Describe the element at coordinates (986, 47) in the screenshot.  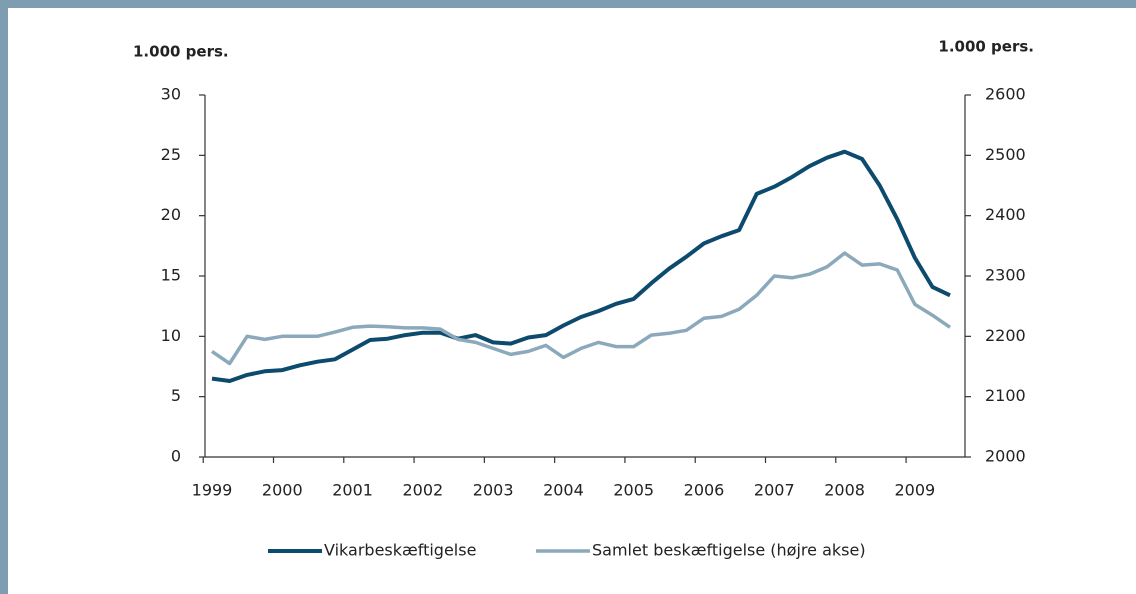
I see `y2-axis-label: 1.000 pers.` at that location.